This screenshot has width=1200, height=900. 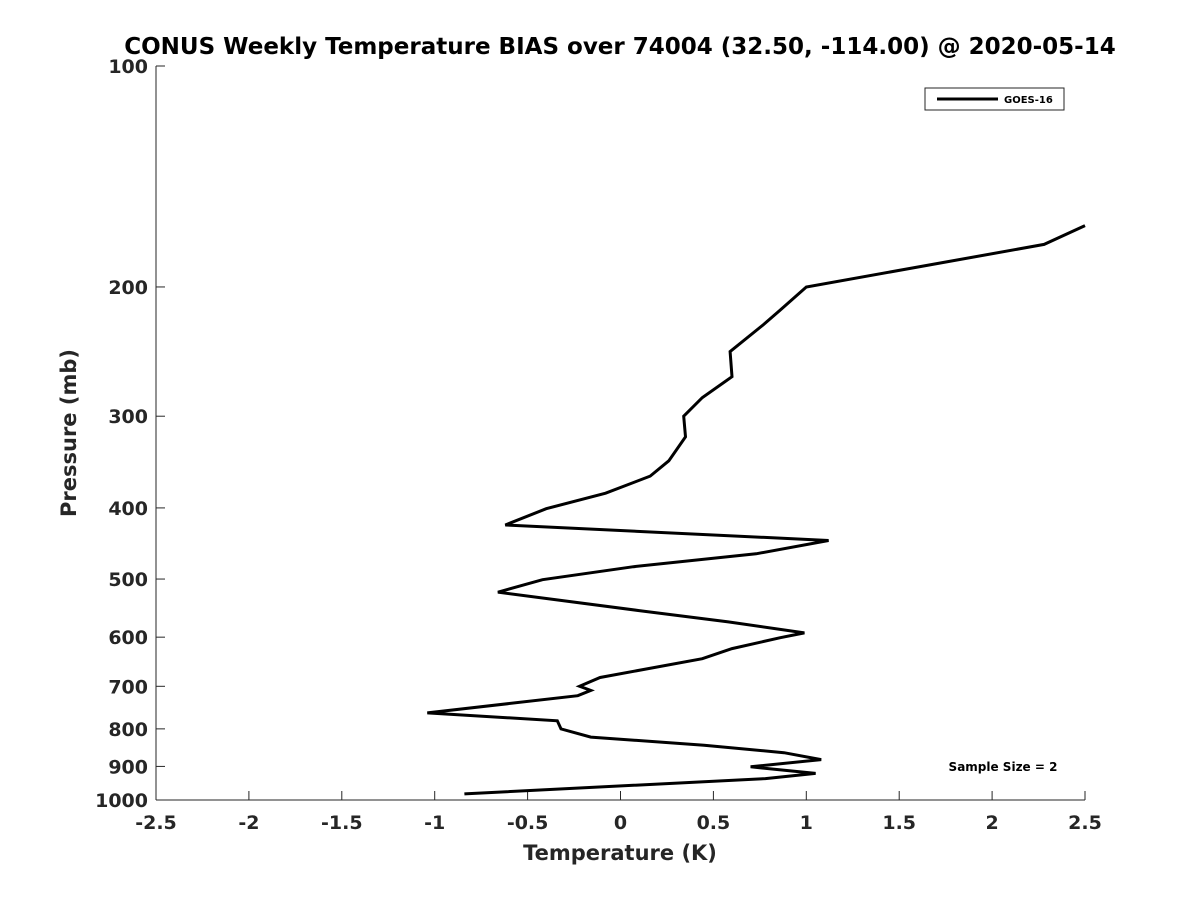 What do you see at coordinates (128, 767) in the screenshot?
I see `y-tick-label: 900` at bounding box center [128, 767].